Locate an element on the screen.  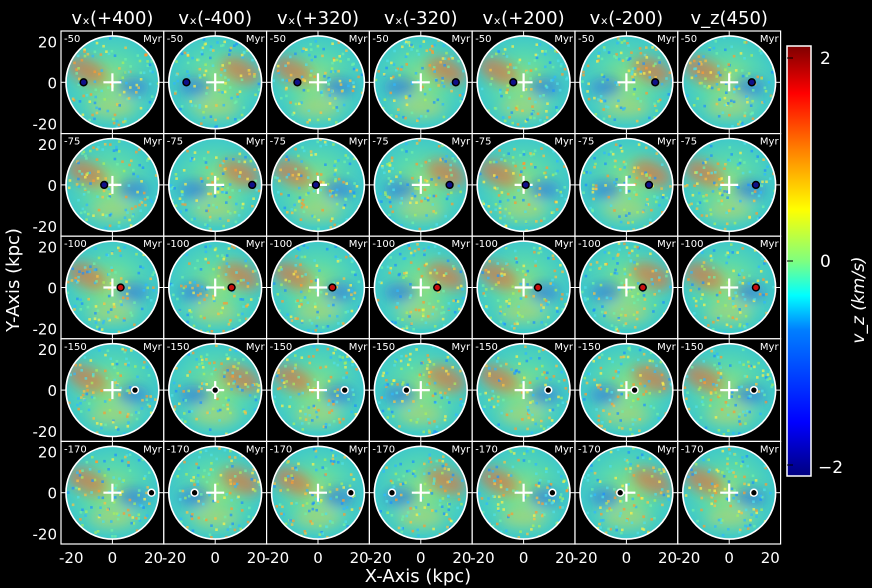
column-title: vₓ(+320) is located at coordinates (318, 18).